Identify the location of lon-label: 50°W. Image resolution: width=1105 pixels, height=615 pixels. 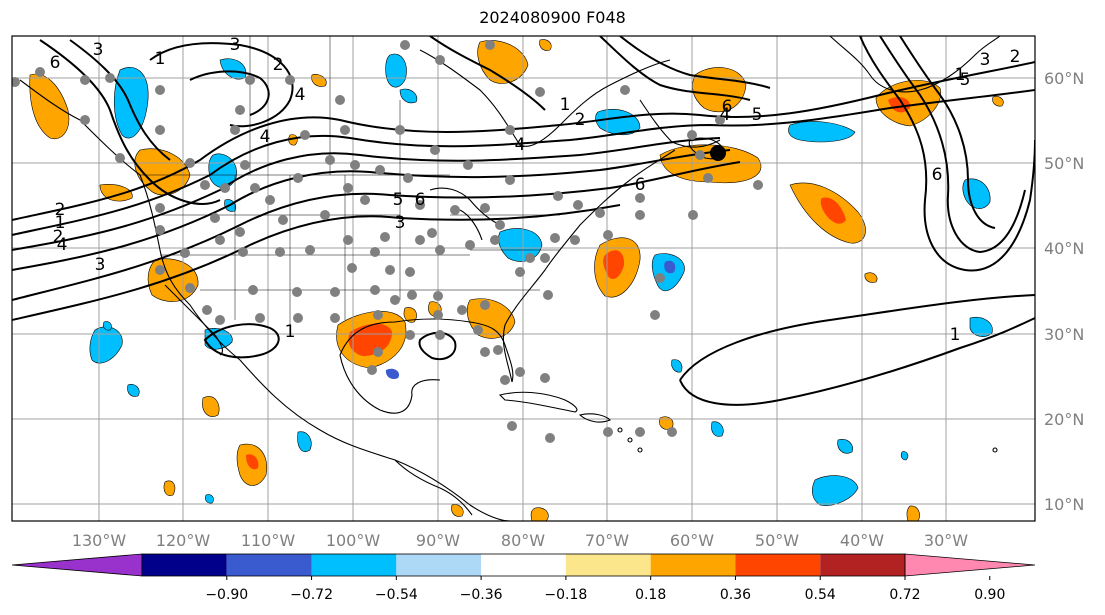
(777, 540).